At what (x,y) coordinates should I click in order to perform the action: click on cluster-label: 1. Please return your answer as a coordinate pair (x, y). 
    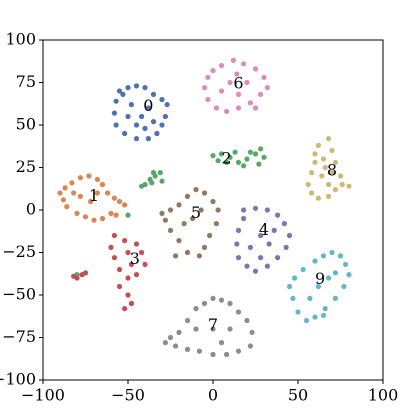
    Looking at the image, I should click on (94, 195).